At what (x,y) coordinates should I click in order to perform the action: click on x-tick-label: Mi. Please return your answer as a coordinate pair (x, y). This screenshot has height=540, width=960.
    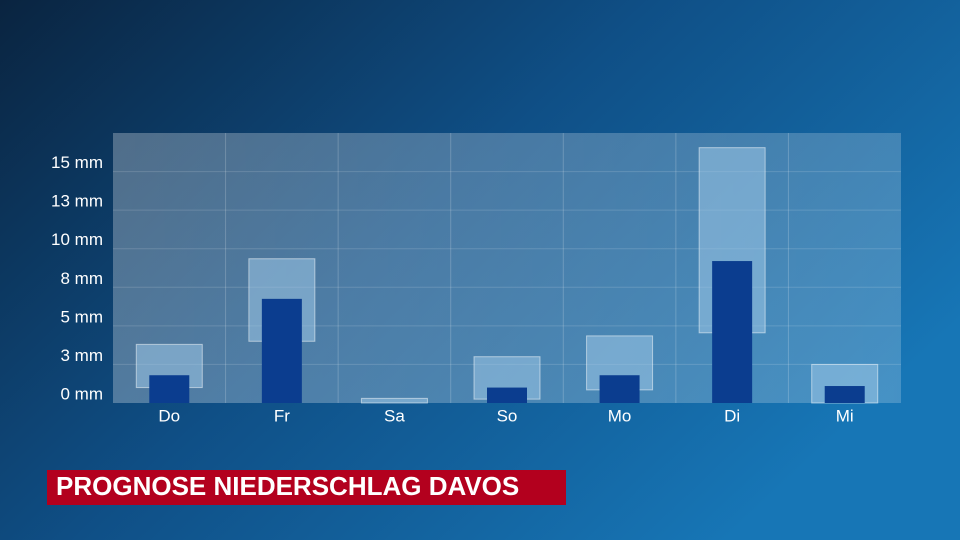
    Looking at the image, I should click on (845, 415).